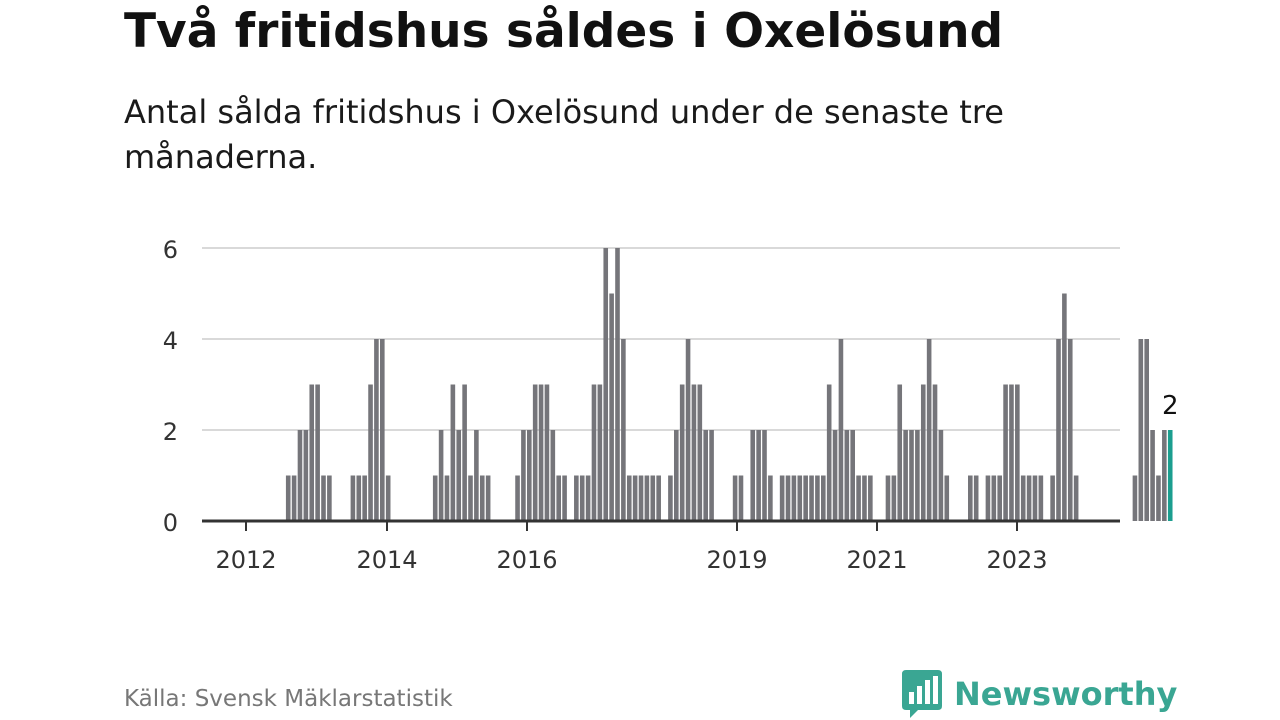  Describe the element at coordinates (1016, 560) in the screenshot. I see `x-tick-label: 2023` at that location.